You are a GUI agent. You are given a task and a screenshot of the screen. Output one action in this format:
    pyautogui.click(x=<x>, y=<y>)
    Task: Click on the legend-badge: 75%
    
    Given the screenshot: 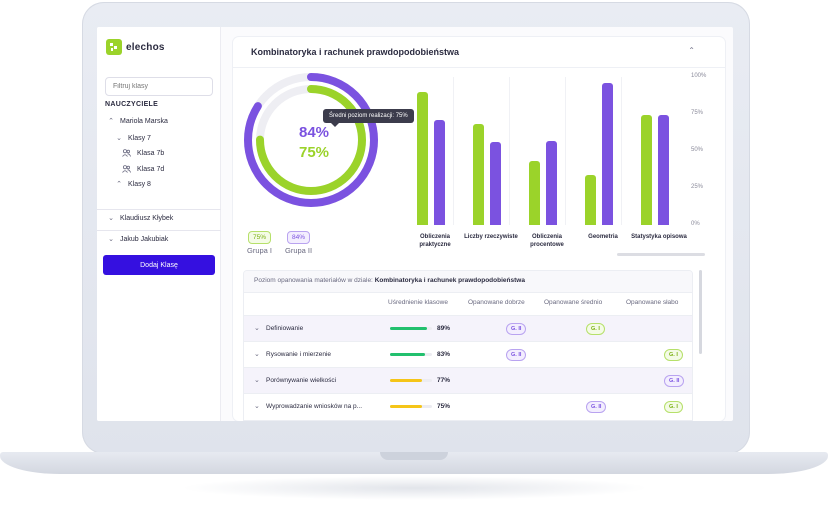 What is the action you would take?
    pyautogui.click(x=260, y=237)
    